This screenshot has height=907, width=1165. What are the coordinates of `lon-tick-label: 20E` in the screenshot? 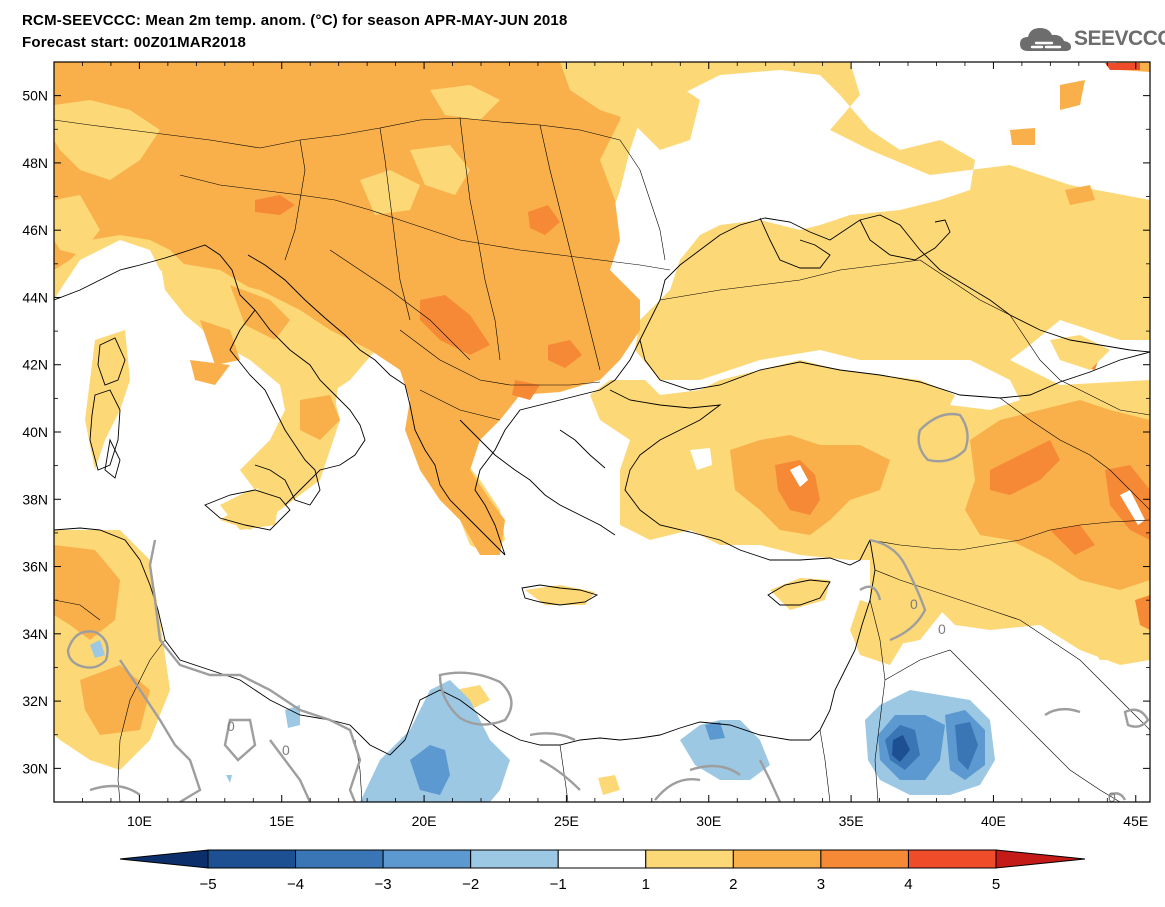 It's located at (424, 821).